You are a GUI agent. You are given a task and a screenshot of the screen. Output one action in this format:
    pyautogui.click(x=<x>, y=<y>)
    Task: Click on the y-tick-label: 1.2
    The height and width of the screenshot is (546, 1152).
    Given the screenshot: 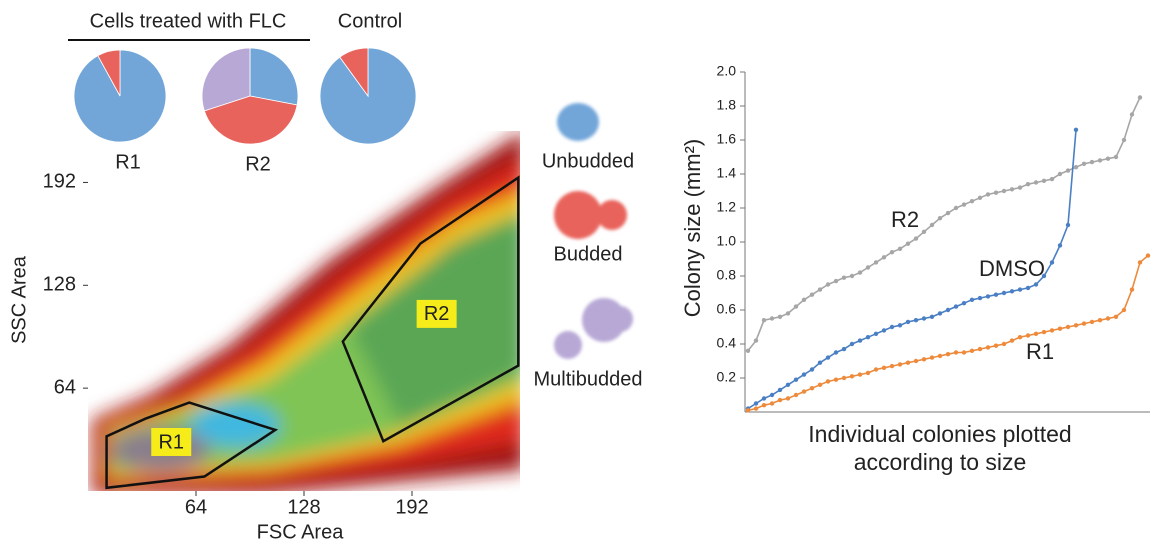 What is the action you would take?
    pyautogui.click(x=727, y=207)
    